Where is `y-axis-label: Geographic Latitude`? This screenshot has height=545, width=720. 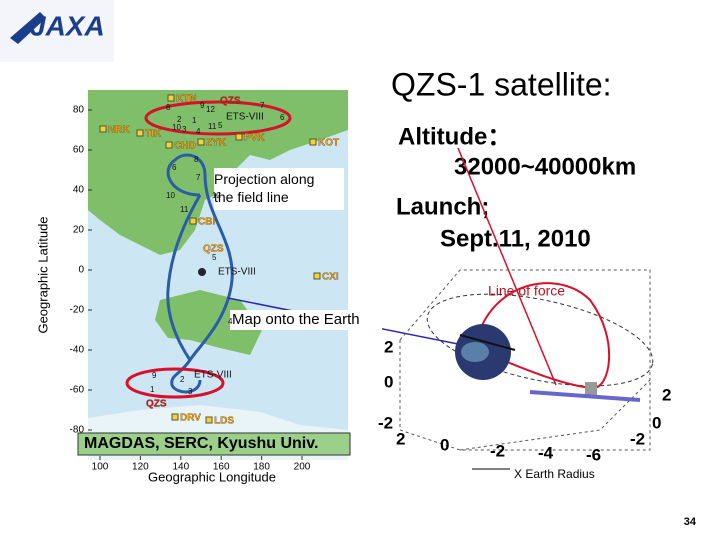 y-axis-label: Geographic Latitude is located at coordinates (42, 274).